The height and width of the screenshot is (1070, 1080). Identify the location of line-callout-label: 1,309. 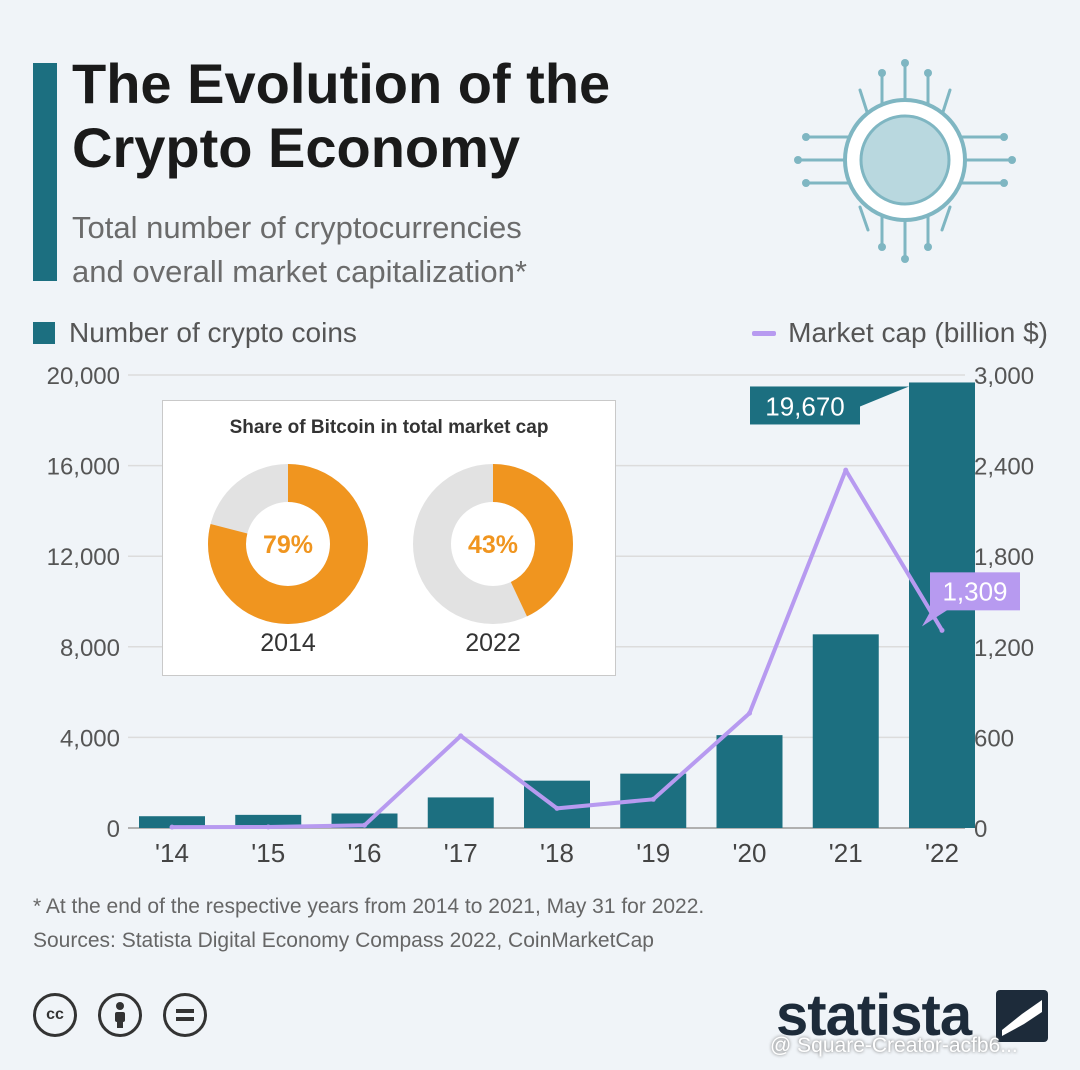
(974, 591).